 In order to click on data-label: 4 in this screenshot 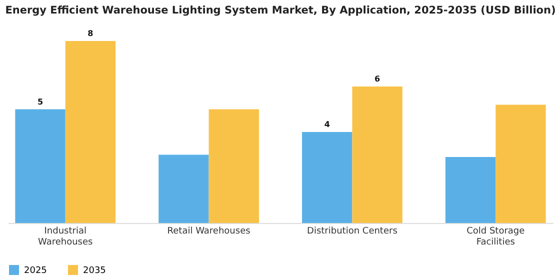, I will do `click(327, 124)`.